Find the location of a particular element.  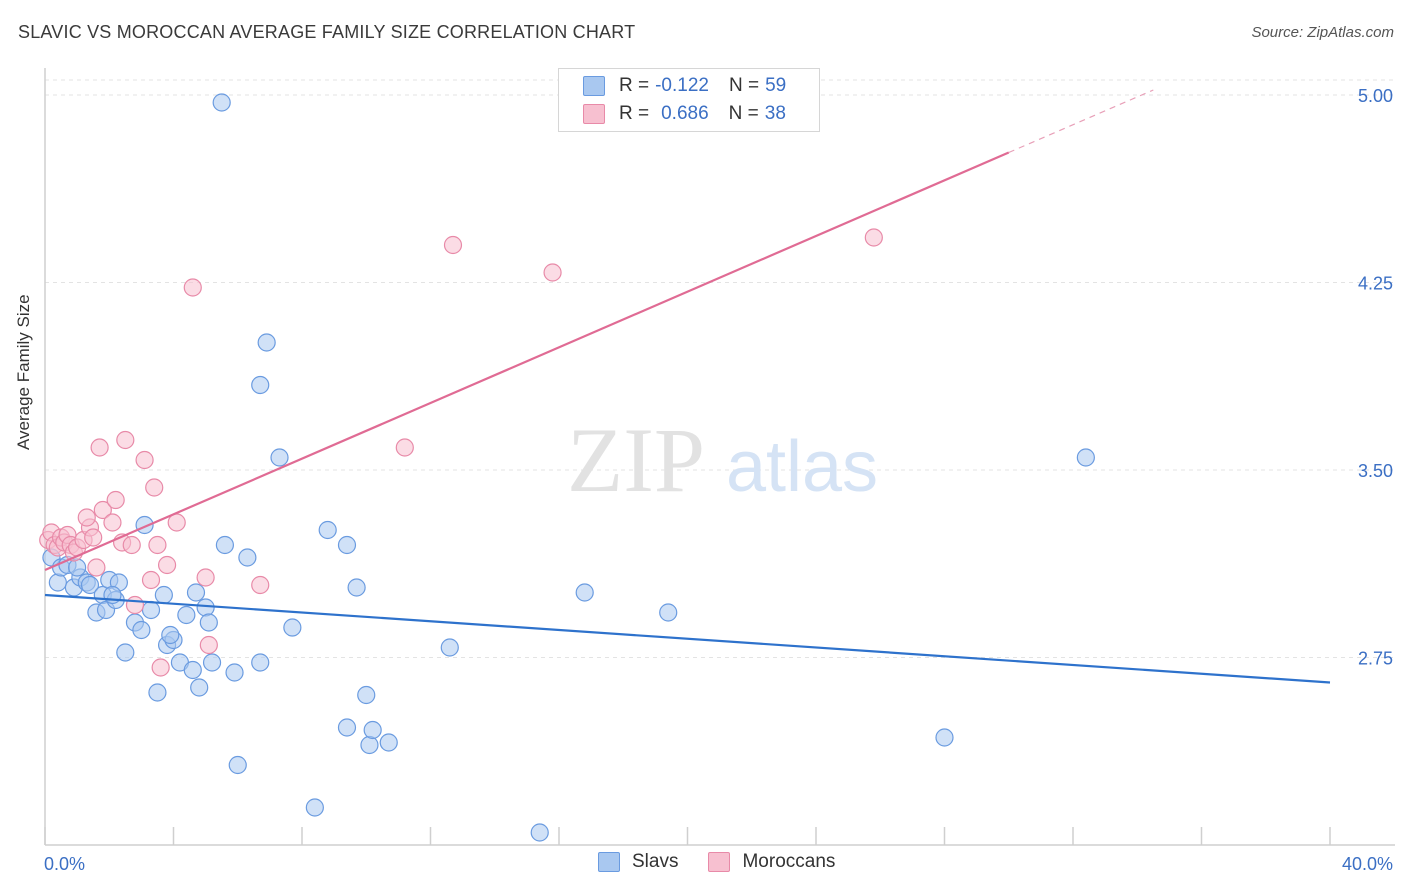

x-tick-label-min: 0.0% is located at coordinates (64, 864).